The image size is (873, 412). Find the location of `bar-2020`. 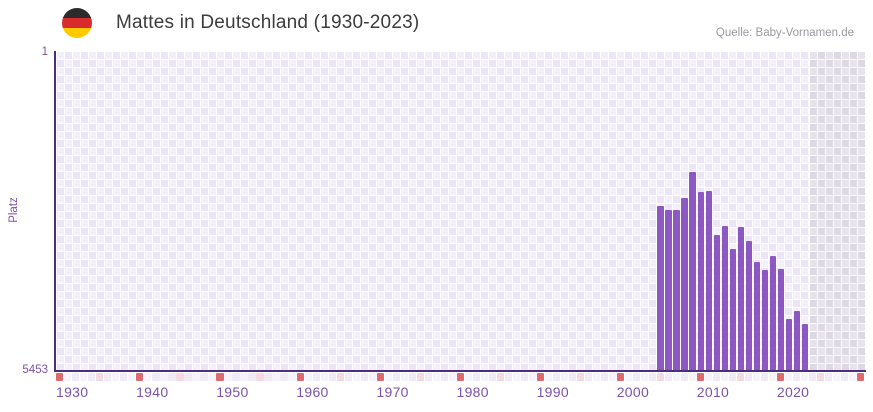

bar-2020 is located at coordinates (781, 319).